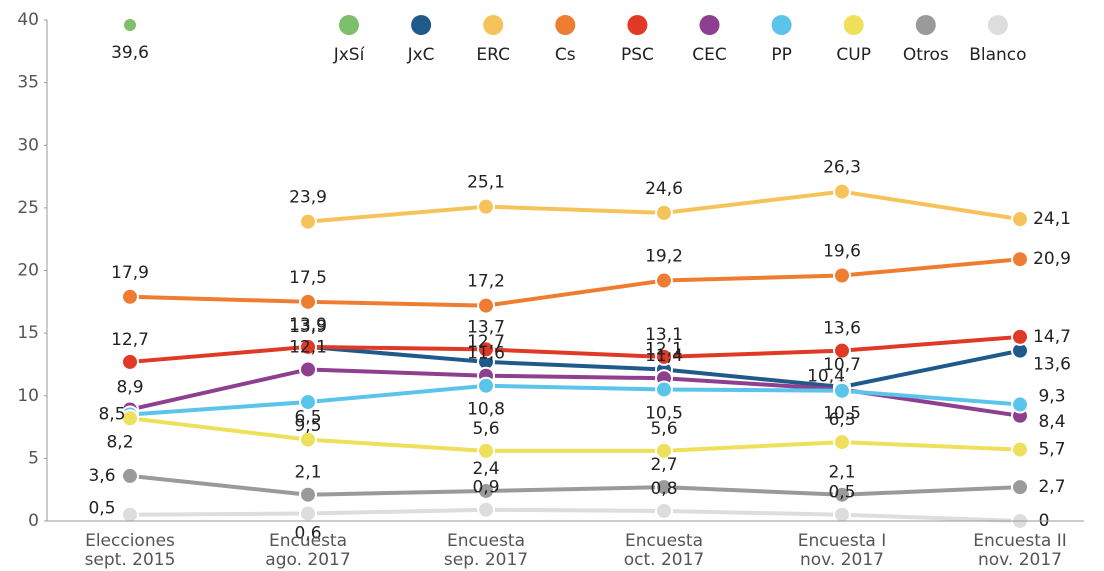  What do you see at coordinates (421, 55) in the screenshot?
I see `legend-label: JxC` at bounding box center [421, 55].